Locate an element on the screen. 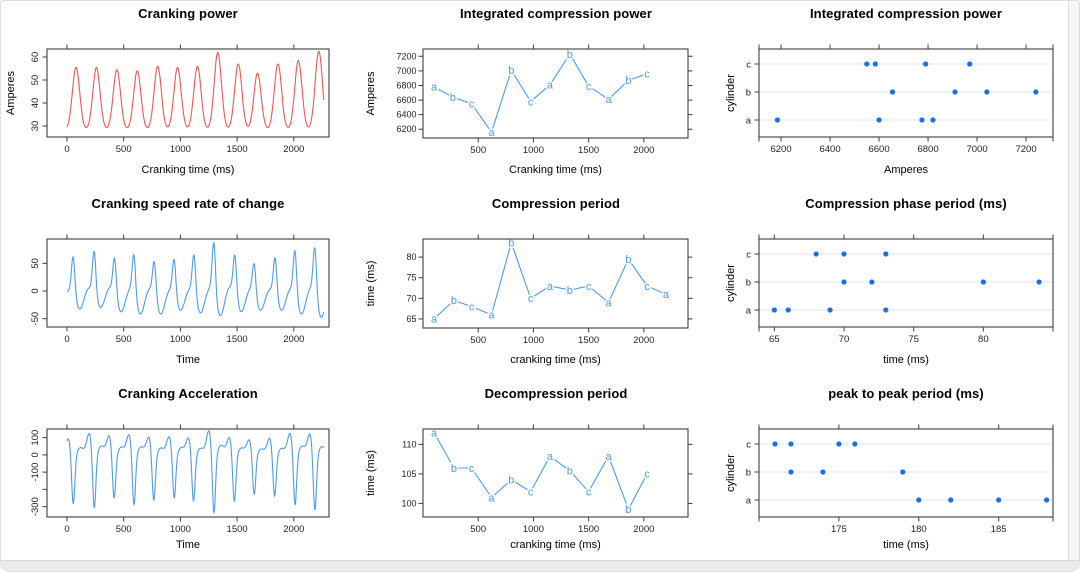 Image resolution: width=1080 pixels, height=572 pixels. svg-text: Amperes is located at coordinates (11, 92).